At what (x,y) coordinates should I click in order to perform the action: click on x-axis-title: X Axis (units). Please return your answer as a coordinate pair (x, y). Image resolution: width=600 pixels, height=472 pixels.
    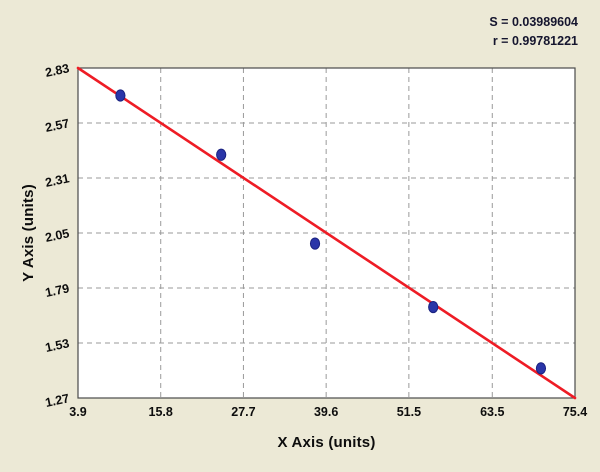
    Looking at the image, I should click on (326, 442).